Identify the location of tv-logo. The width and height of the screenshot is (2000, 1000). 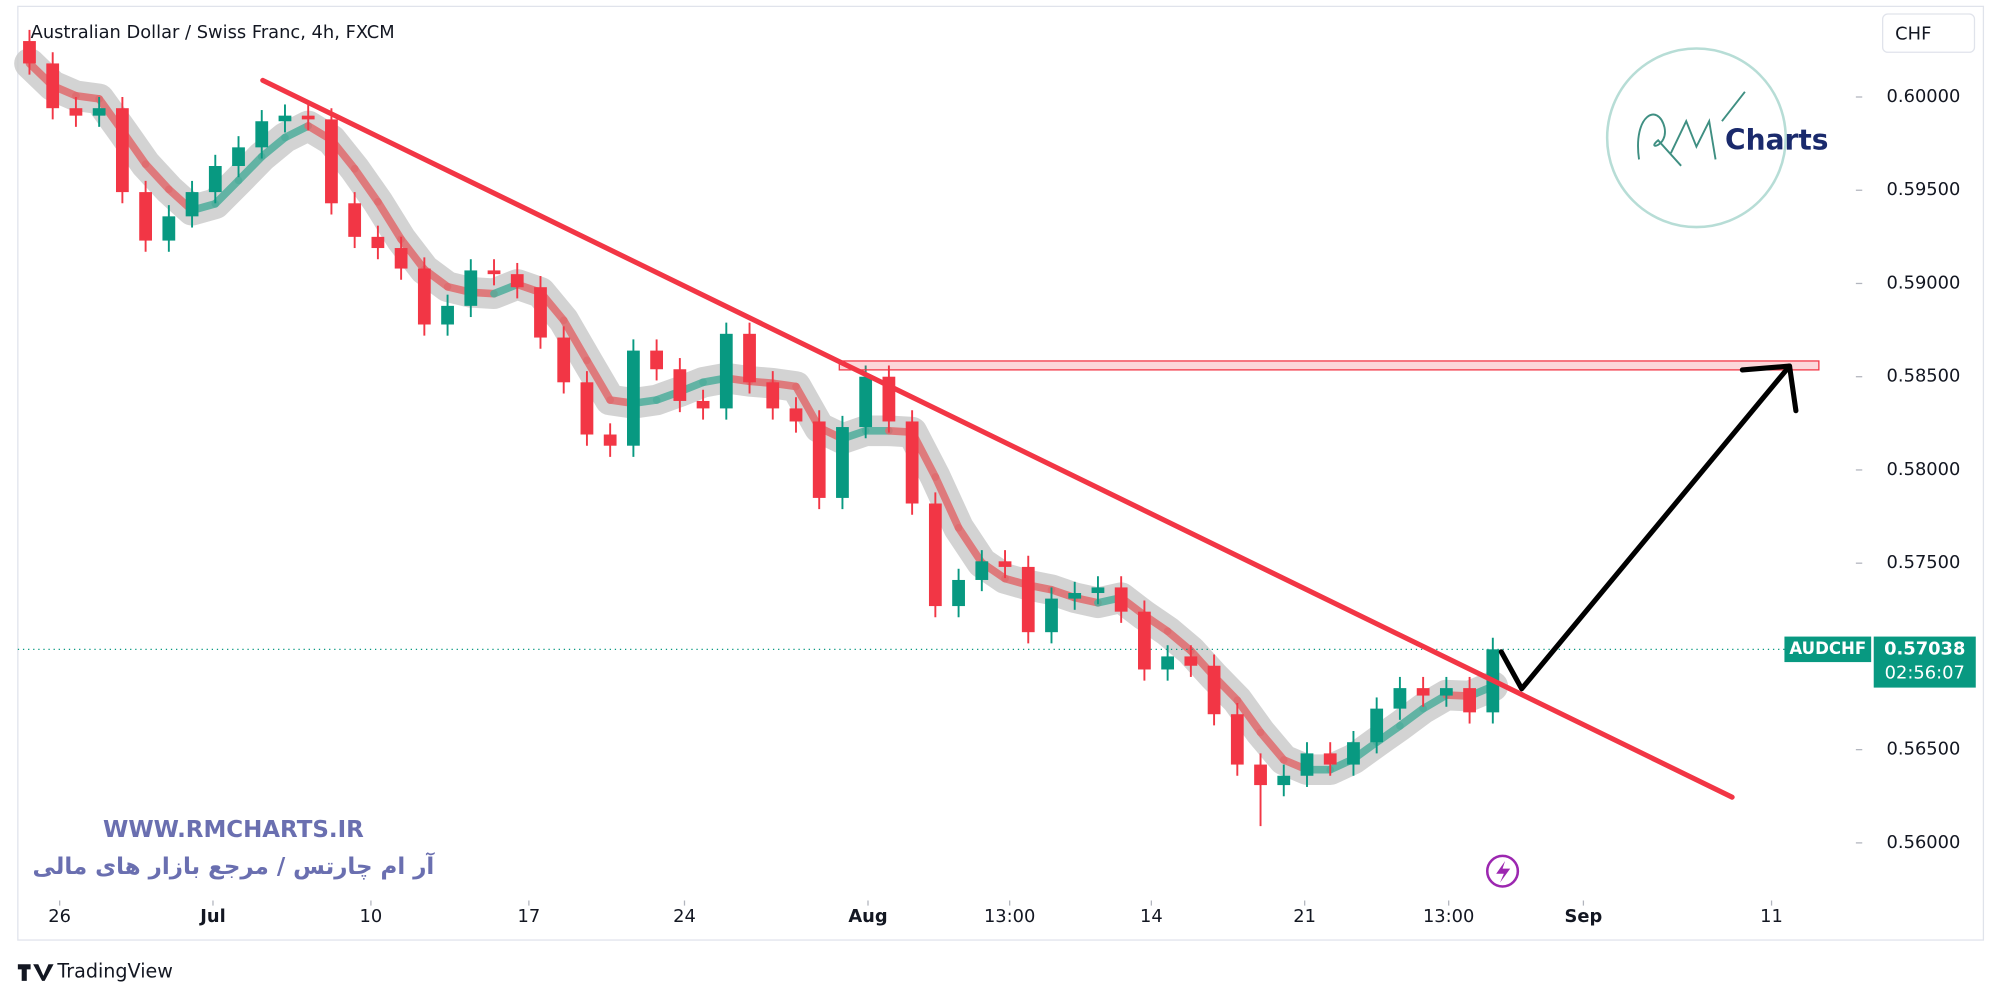
(35, 972).